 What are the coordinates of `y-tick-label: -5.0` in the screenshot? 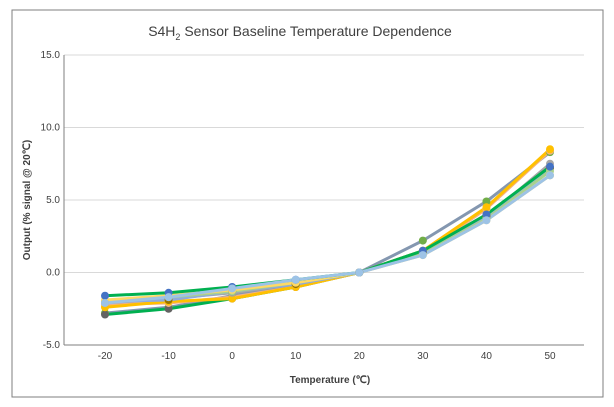 It's located at (52, 345).